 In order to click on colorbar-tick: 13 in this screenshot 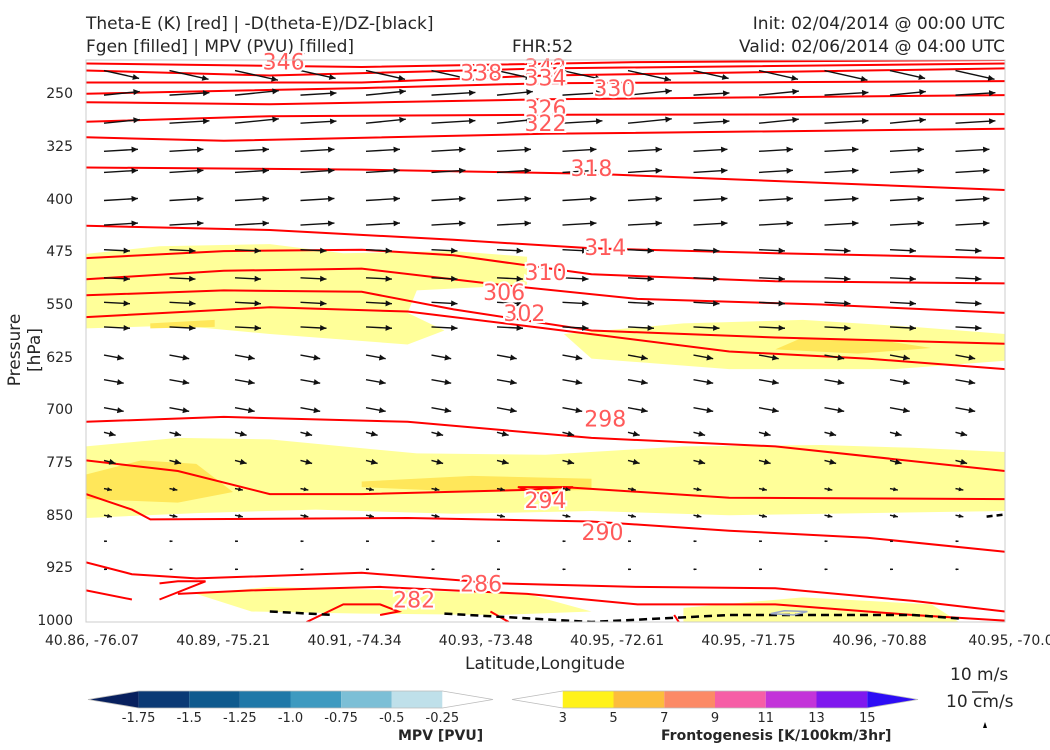, I will do `click(816, 718)`.